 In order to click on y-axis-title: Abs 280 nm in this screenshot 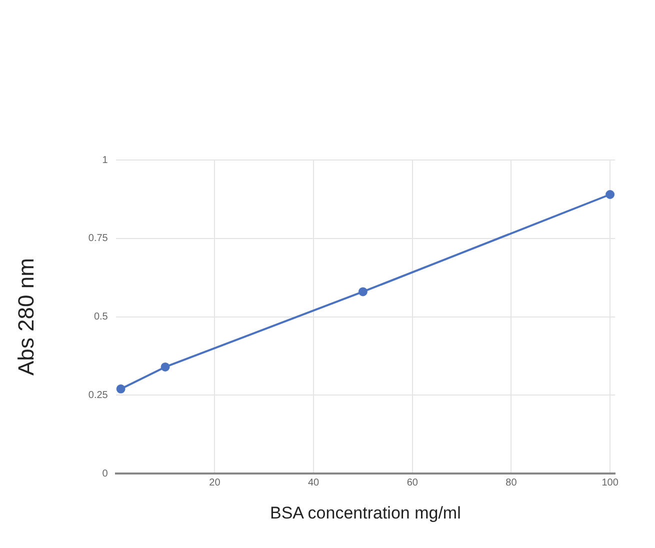, I will do `click(25, 317)`.